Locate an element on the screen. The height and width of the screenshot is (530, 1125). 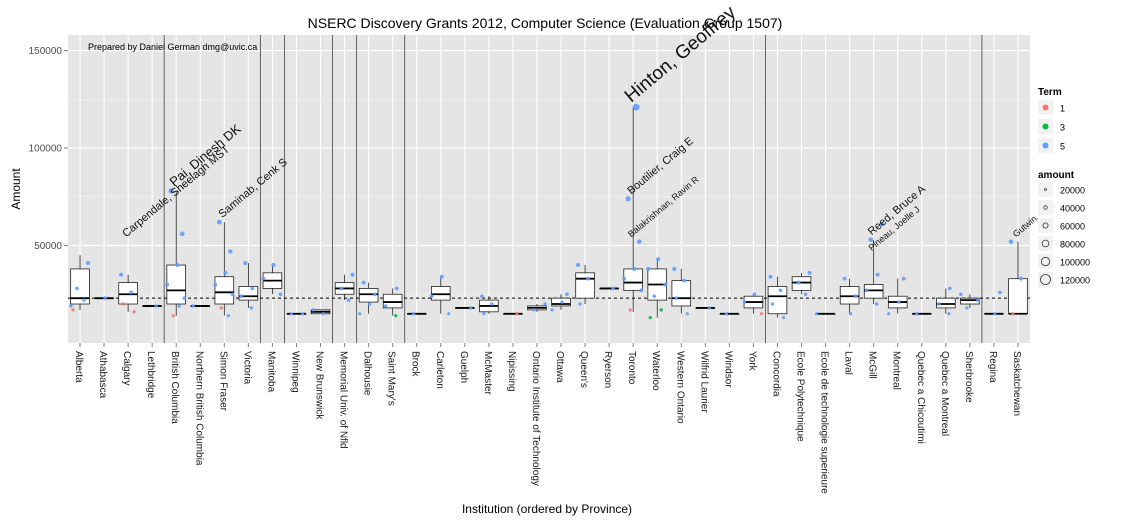
x-tick-label: Dalhousie is located at coordinates (367, 373).